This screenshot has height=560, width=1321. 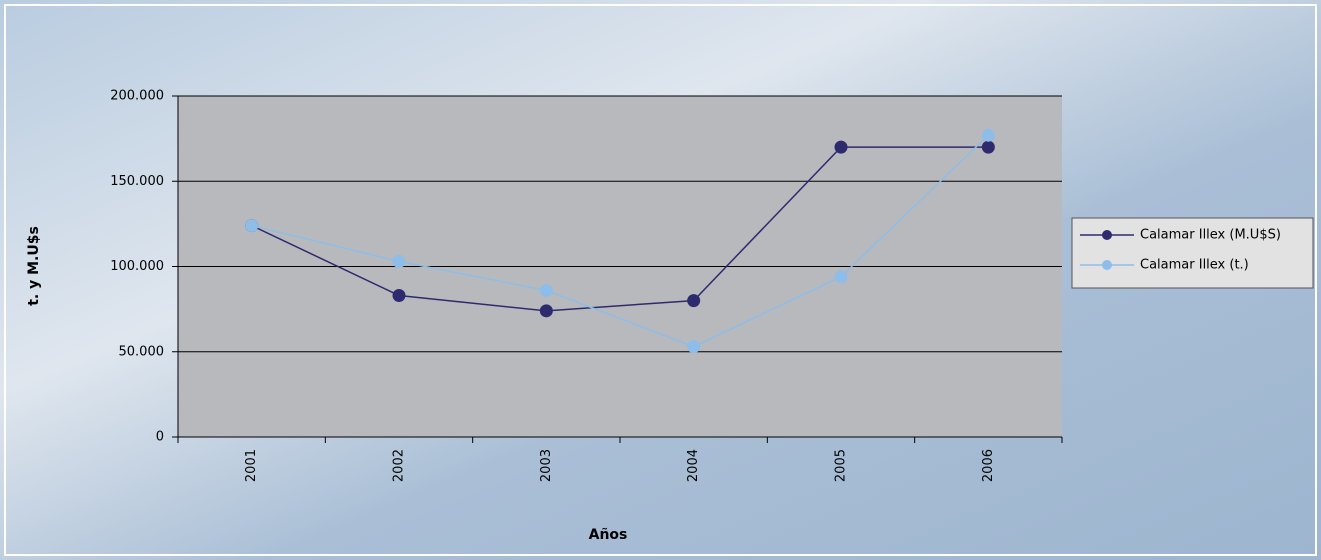 I want to click on legend-label: Calamar Illex (t.), so click(x=1194, y=265).